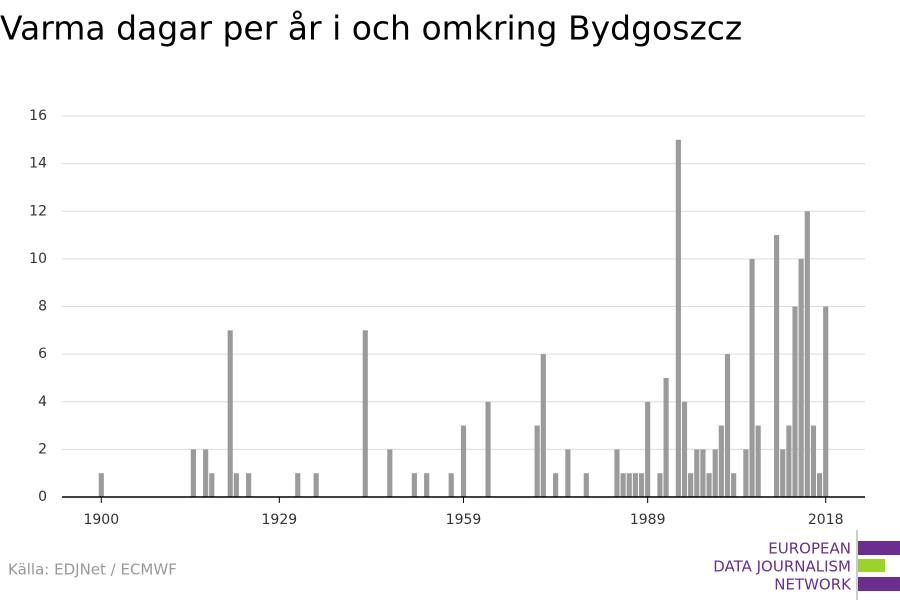 Image resolution: width=900 pixels, height=600 pixels. I want to click on y-tick-label: 8, so click(42, 307).